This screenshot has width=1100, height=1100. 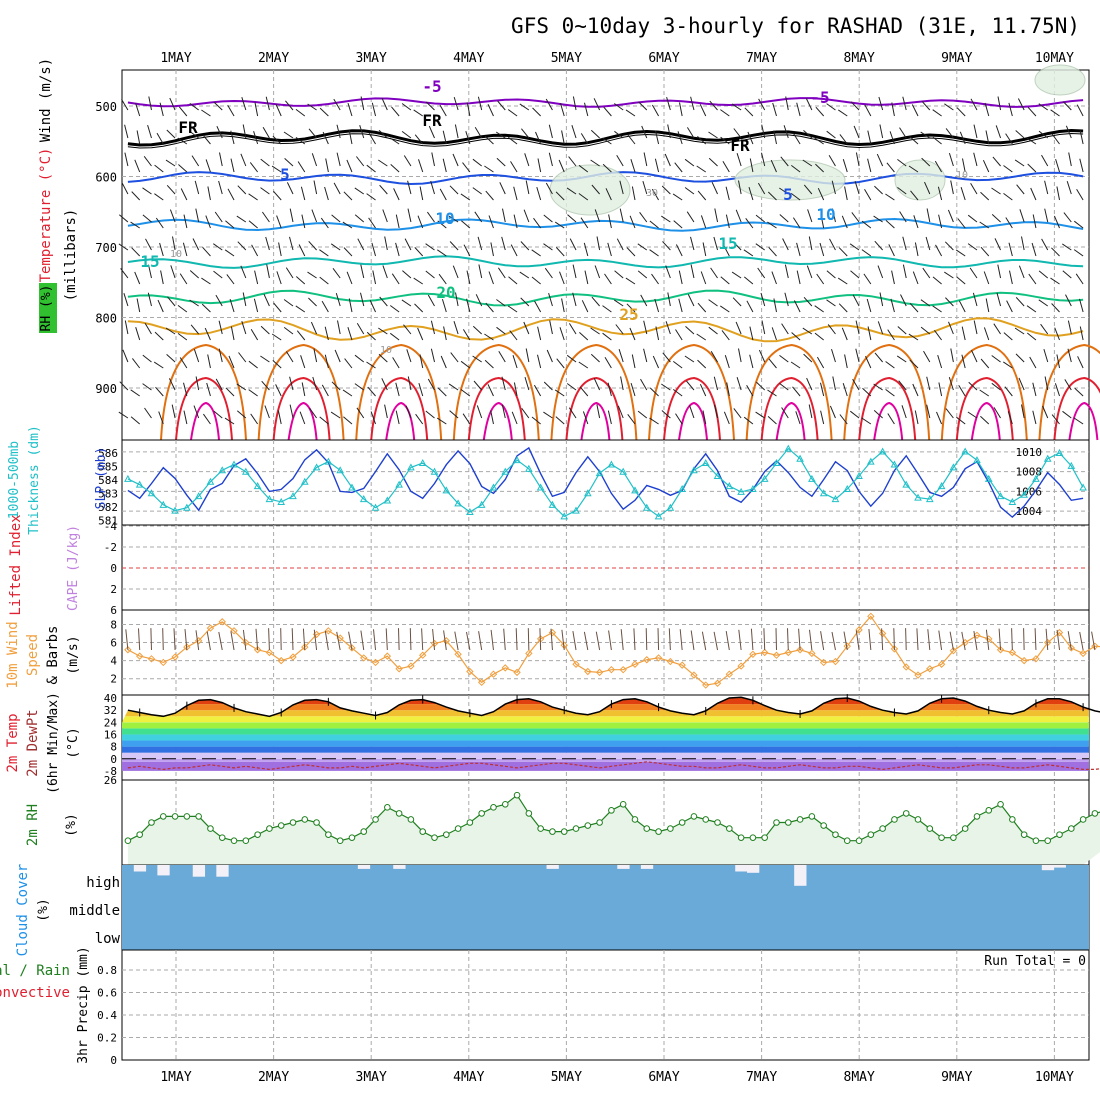 What do you see at coordinates (33, 825) in the screenshot?
I see `rh2m-axis-label: 2m RH` at bounding box center [33, 825].